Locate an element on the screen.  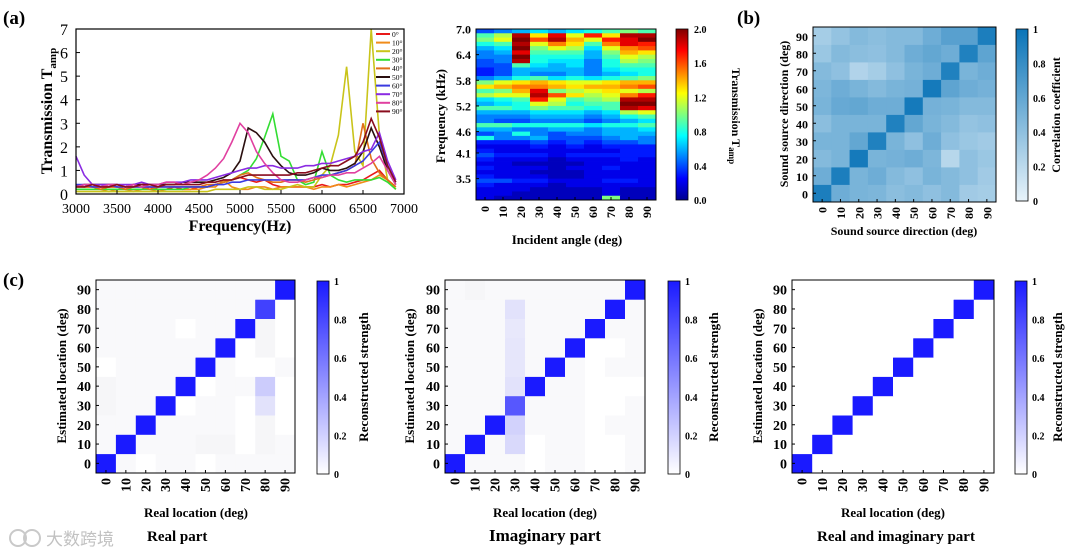
legend-label: 40° is located at coordinates (397, 68).